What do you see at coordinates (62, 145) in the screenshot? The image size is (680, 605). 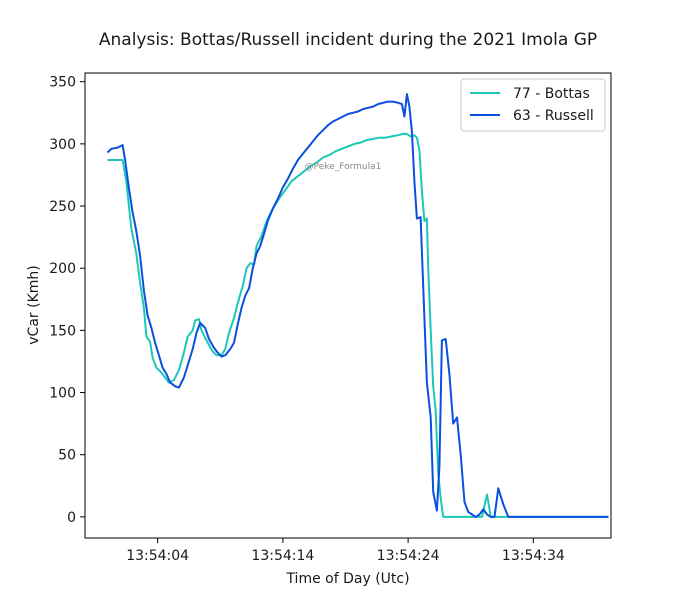 I see `y-tick-label: 300` at bounding box center [62, 145].